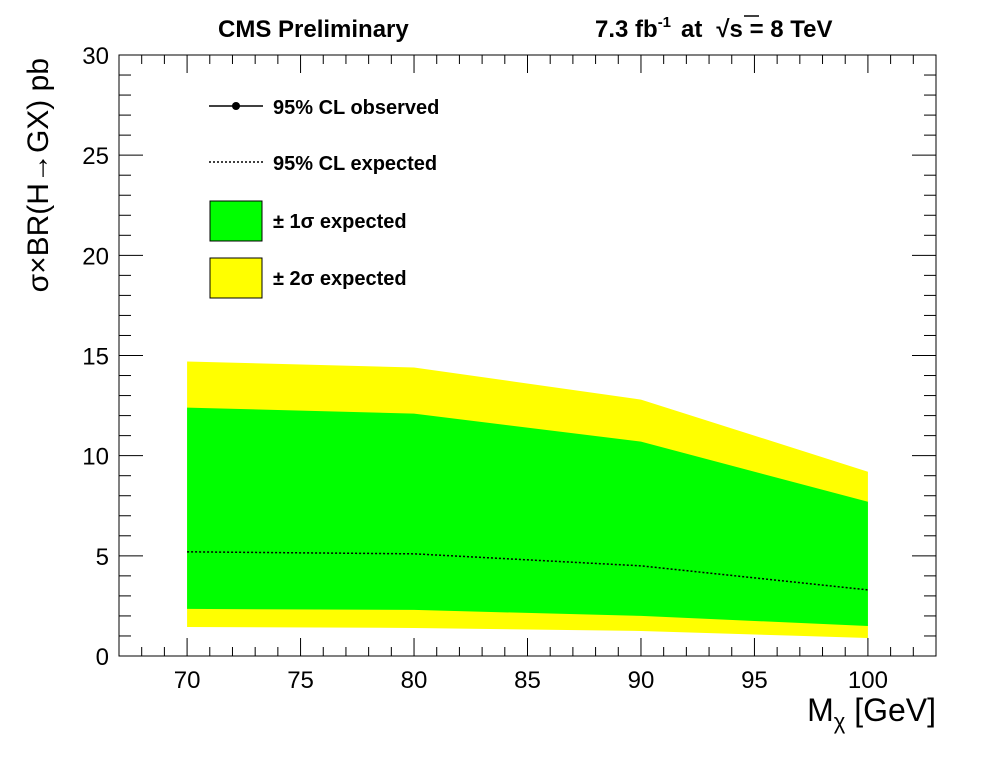  What do you see at coordinates (95, 256) in the screenshot?
I see `y-tick-label: 20` at bounding box center [95, 256].